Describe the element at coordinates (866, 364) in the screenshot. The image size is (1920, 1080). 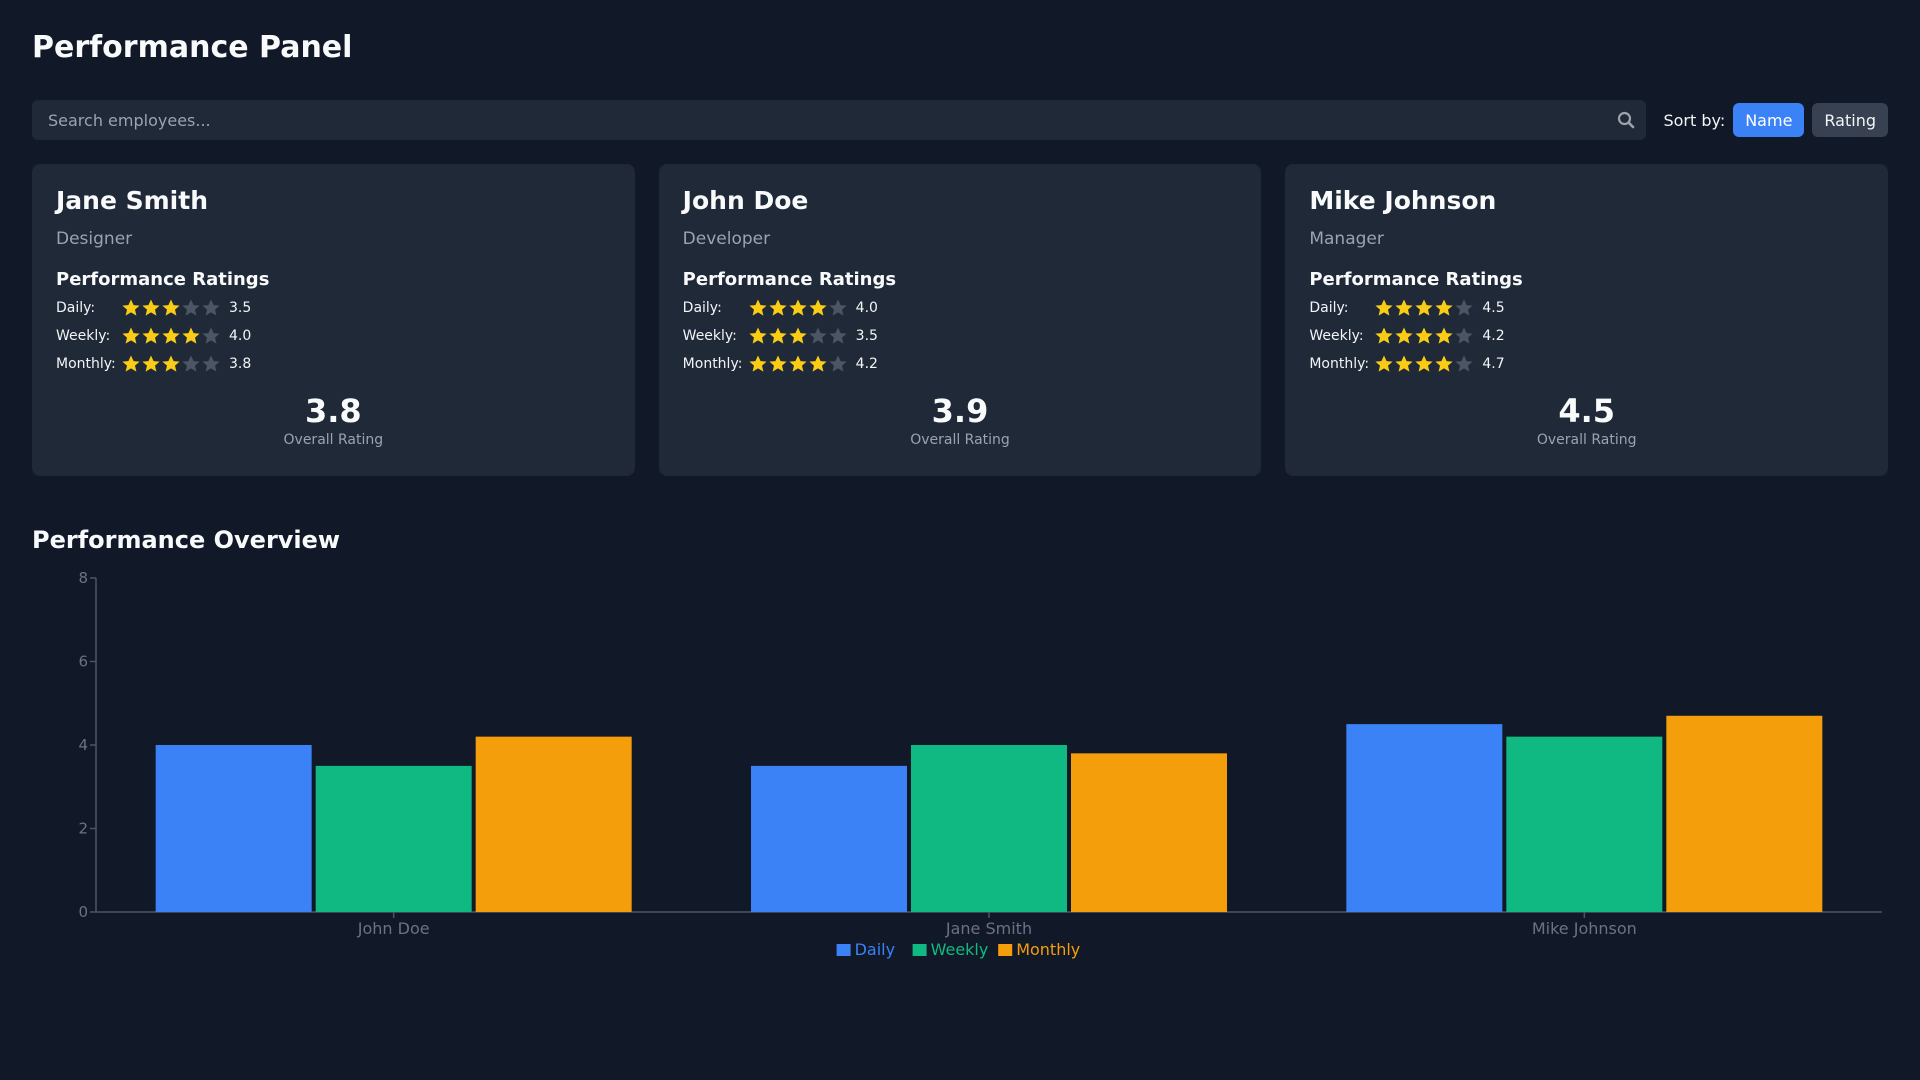
I see `monthly-value: 4.2` at that location.